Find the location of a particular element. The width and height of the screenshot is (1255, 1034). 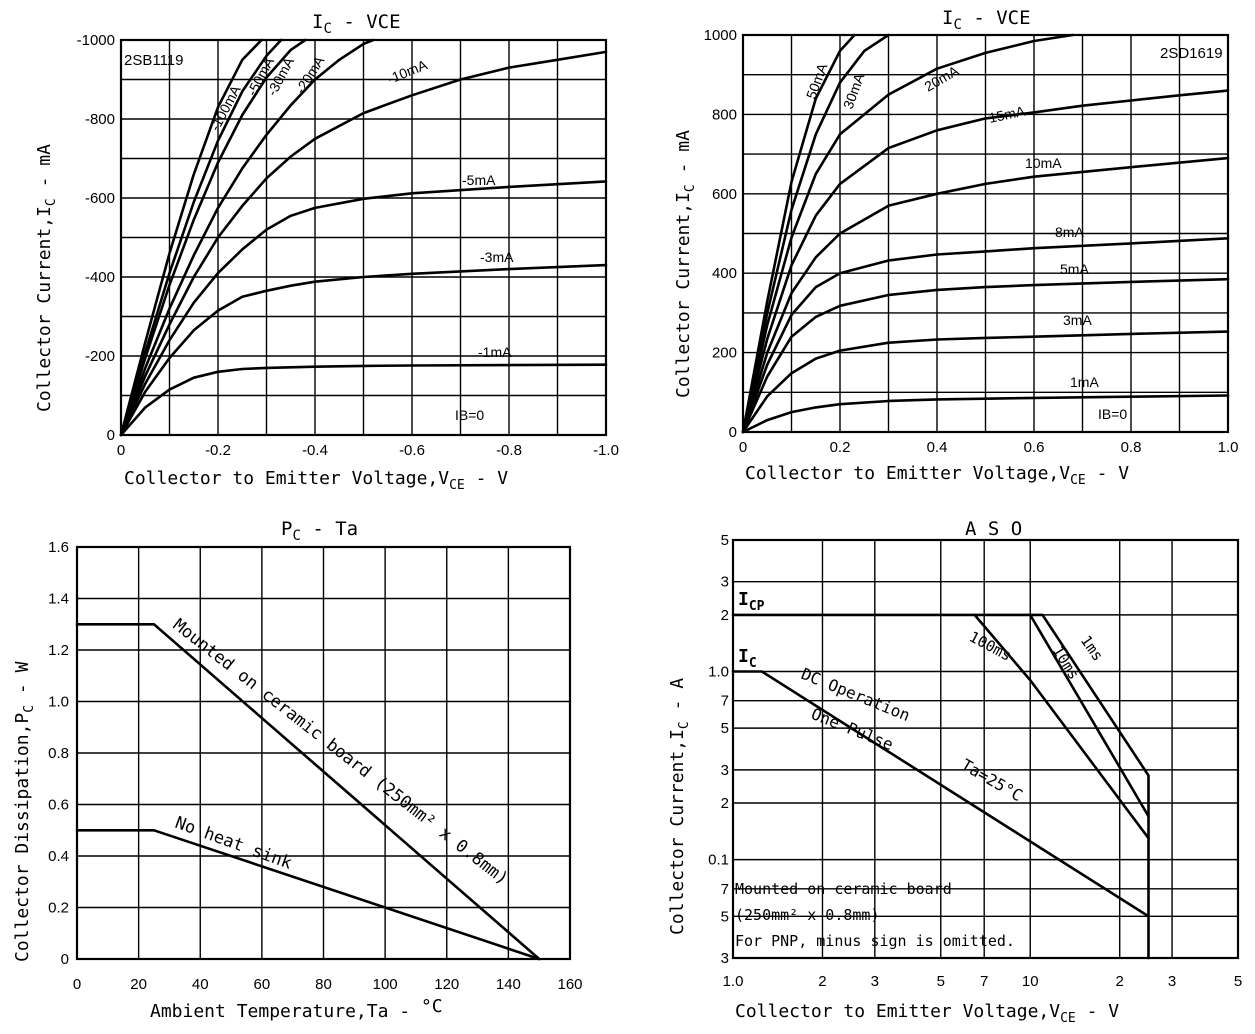

ic-vce-2sb1119-part-label: 2SB1119 is located at coordinates (154, 60).